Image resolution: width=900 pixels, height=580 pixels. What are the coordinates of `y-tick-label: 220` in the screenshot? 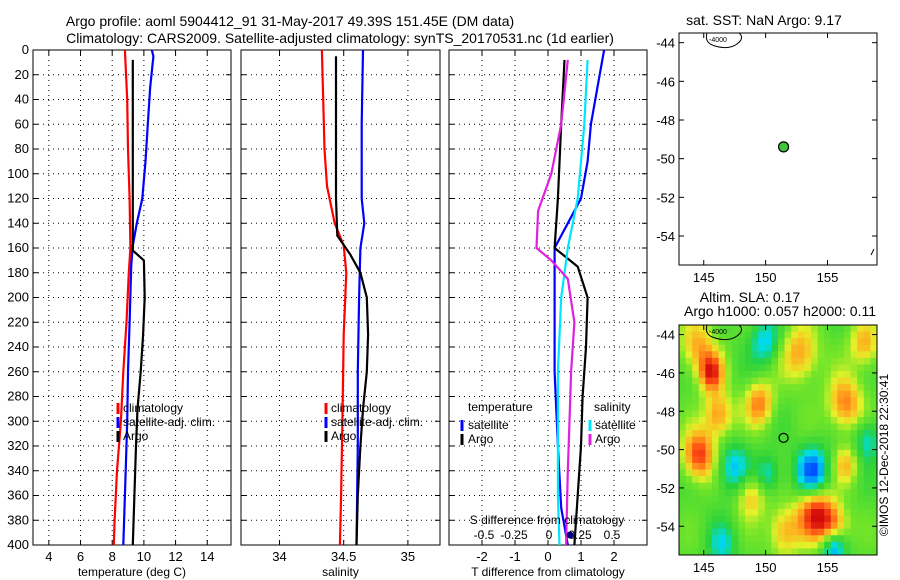 It's located at (18, 321).